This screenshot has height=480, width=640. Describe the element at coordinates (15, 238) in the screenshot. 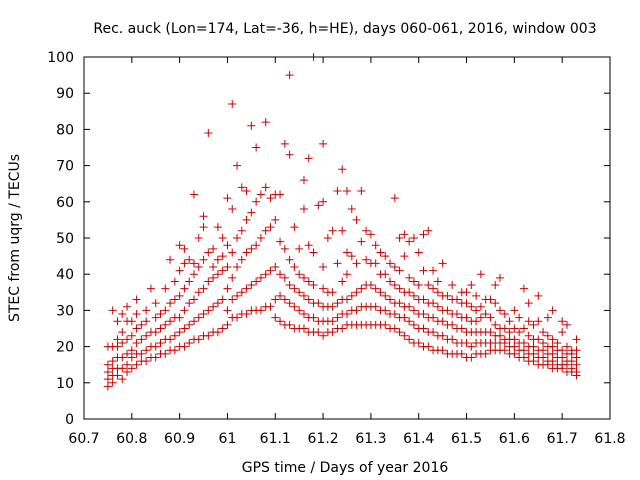

I see `y-axis-label: STEC from uqrg / TECUs` at that location.